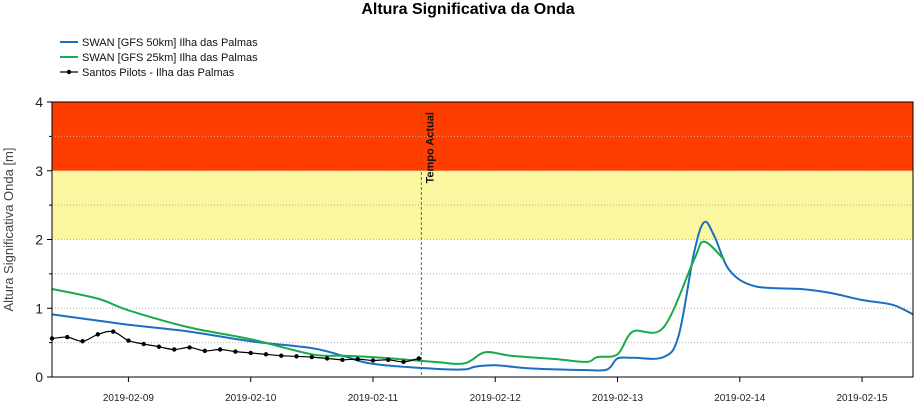 The width and height of the screenshot is (914, 402). What do you see at coordinates (496, 397) in the screenshot?
I see `x-tick-label: 2019-02-12` at bounding box center [496, 397].